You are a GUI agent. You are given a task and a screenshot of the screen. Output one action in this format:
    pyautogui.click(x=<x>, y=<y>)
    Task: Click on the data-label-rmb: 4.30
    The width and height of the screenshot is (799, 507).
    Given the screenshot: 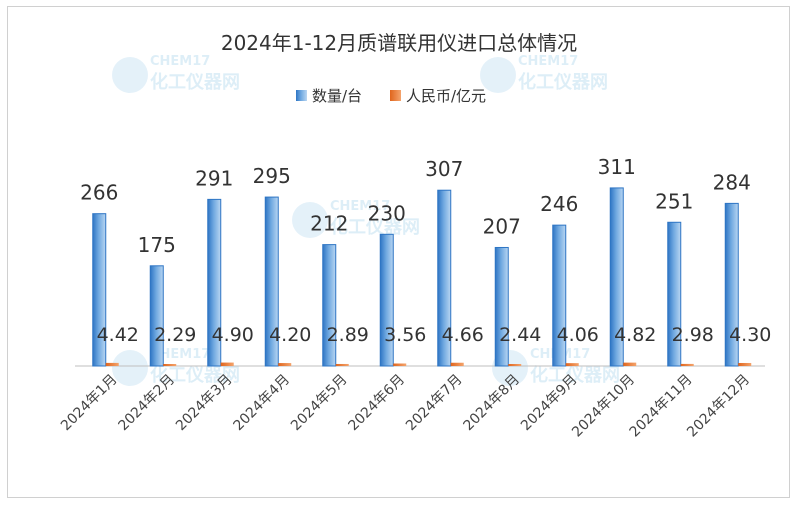 What is the action you would take?
    pyautogui.click(x=750, y=335)
    